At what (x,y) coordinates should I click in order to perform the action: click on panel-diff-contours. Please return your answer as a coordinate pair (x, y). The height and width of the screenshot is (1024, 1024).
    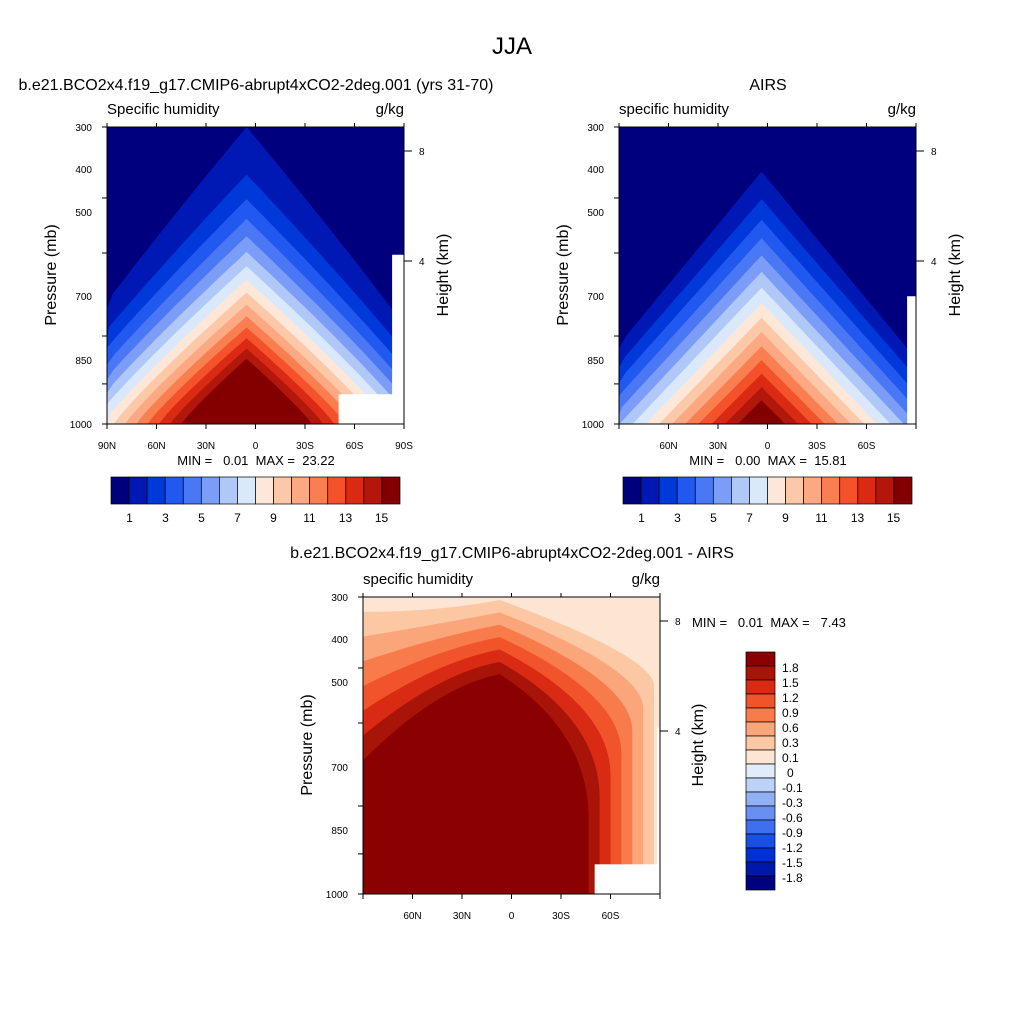
    Looking at the image, I should click on (511, 745).